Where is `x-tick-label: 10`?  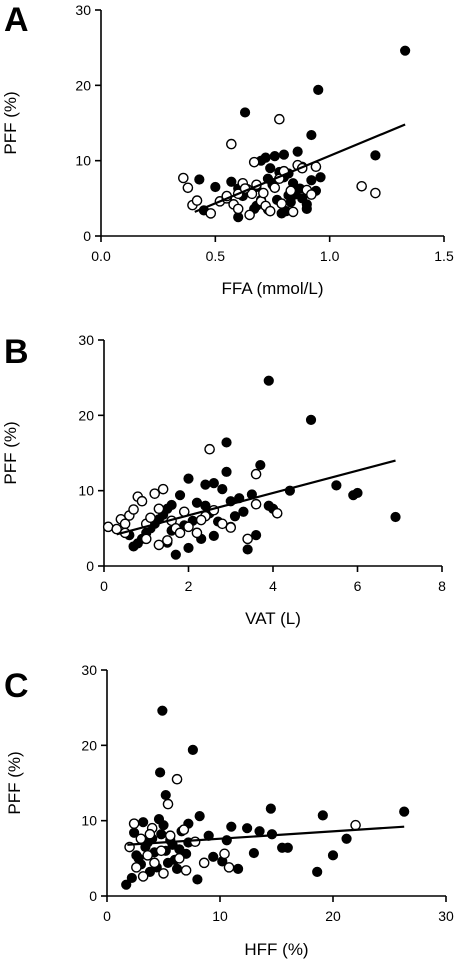 x-tick-label: 10 is located at coordinates (220, 916).